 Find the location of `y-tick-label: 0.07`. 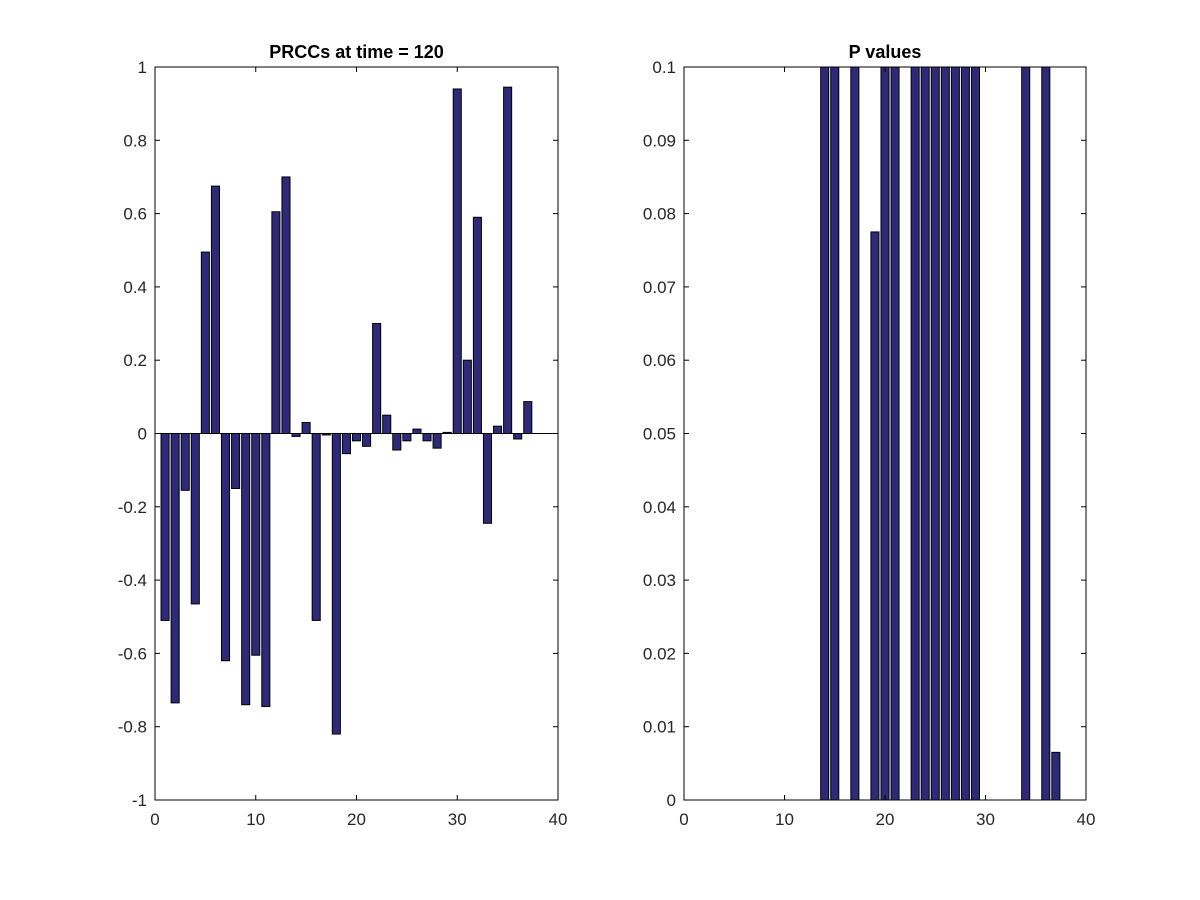

y-tick-label: 0.07 is located at coordinates (659, 287).